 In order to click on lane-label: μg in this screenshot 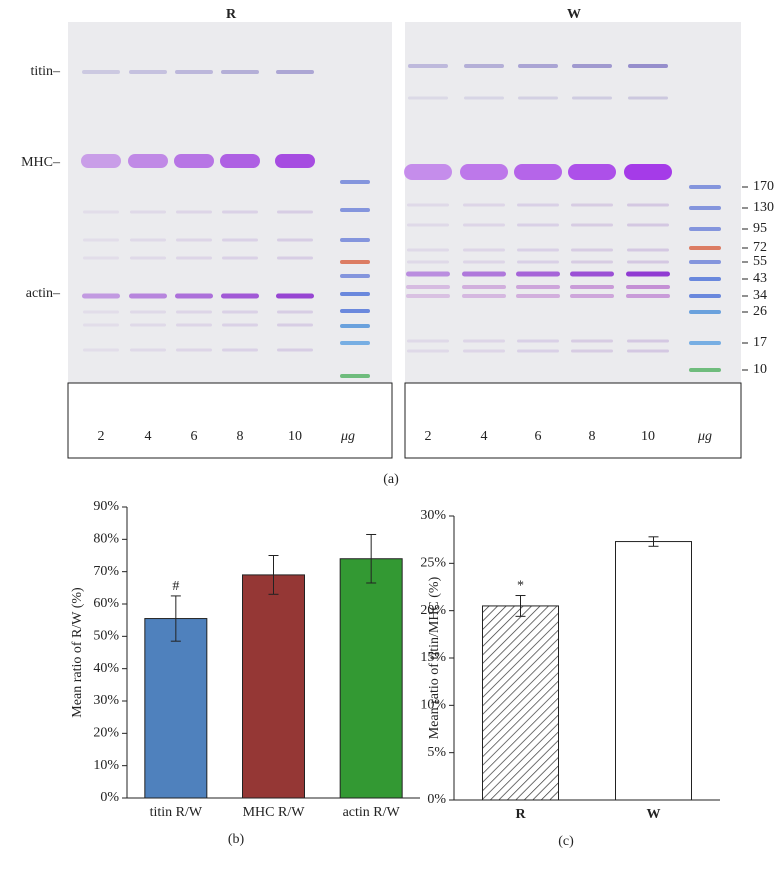, I will do `click(347, 436)`.